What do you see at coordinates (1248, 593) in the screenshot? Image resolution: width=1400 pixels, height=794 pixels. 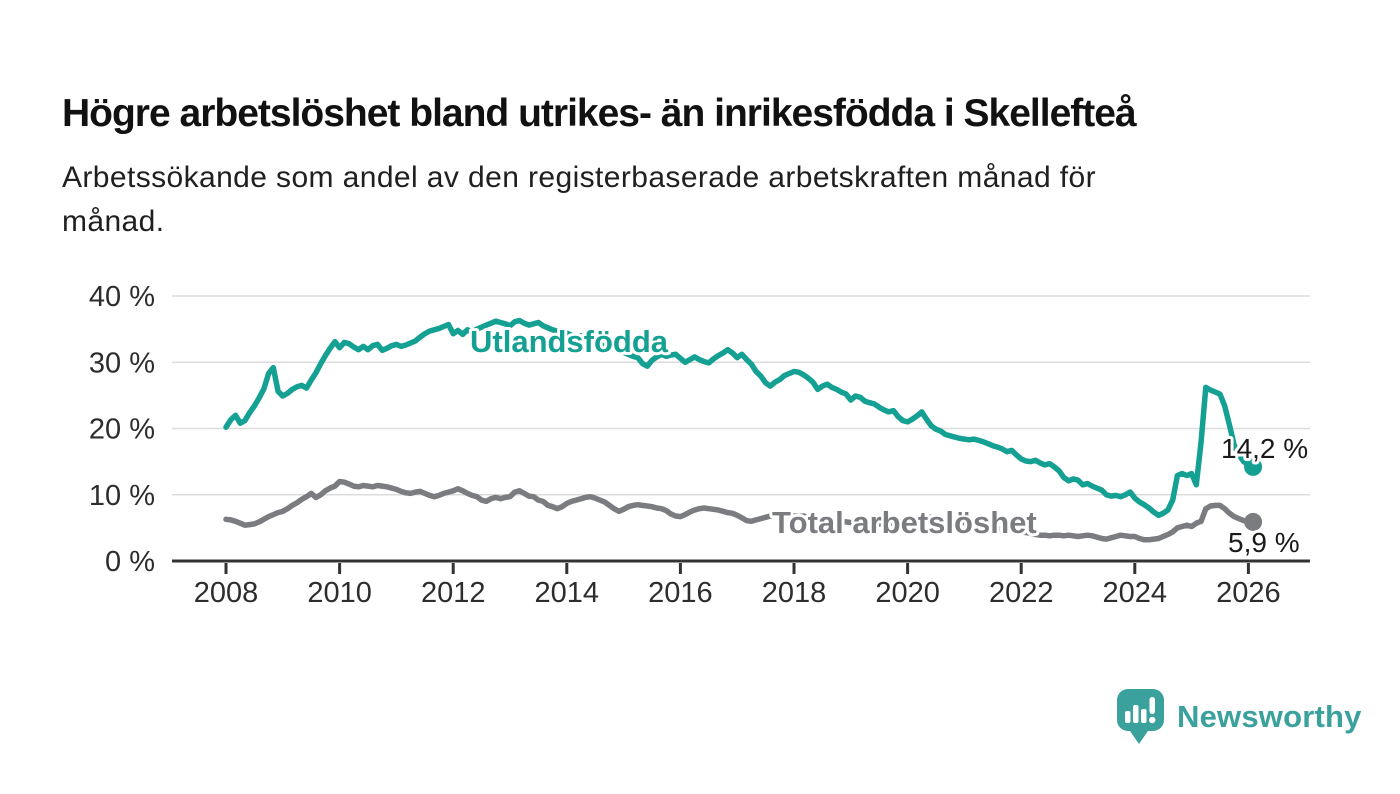 I see `x-axis-tick-label: 2026` at bounding box center [1248, 593].